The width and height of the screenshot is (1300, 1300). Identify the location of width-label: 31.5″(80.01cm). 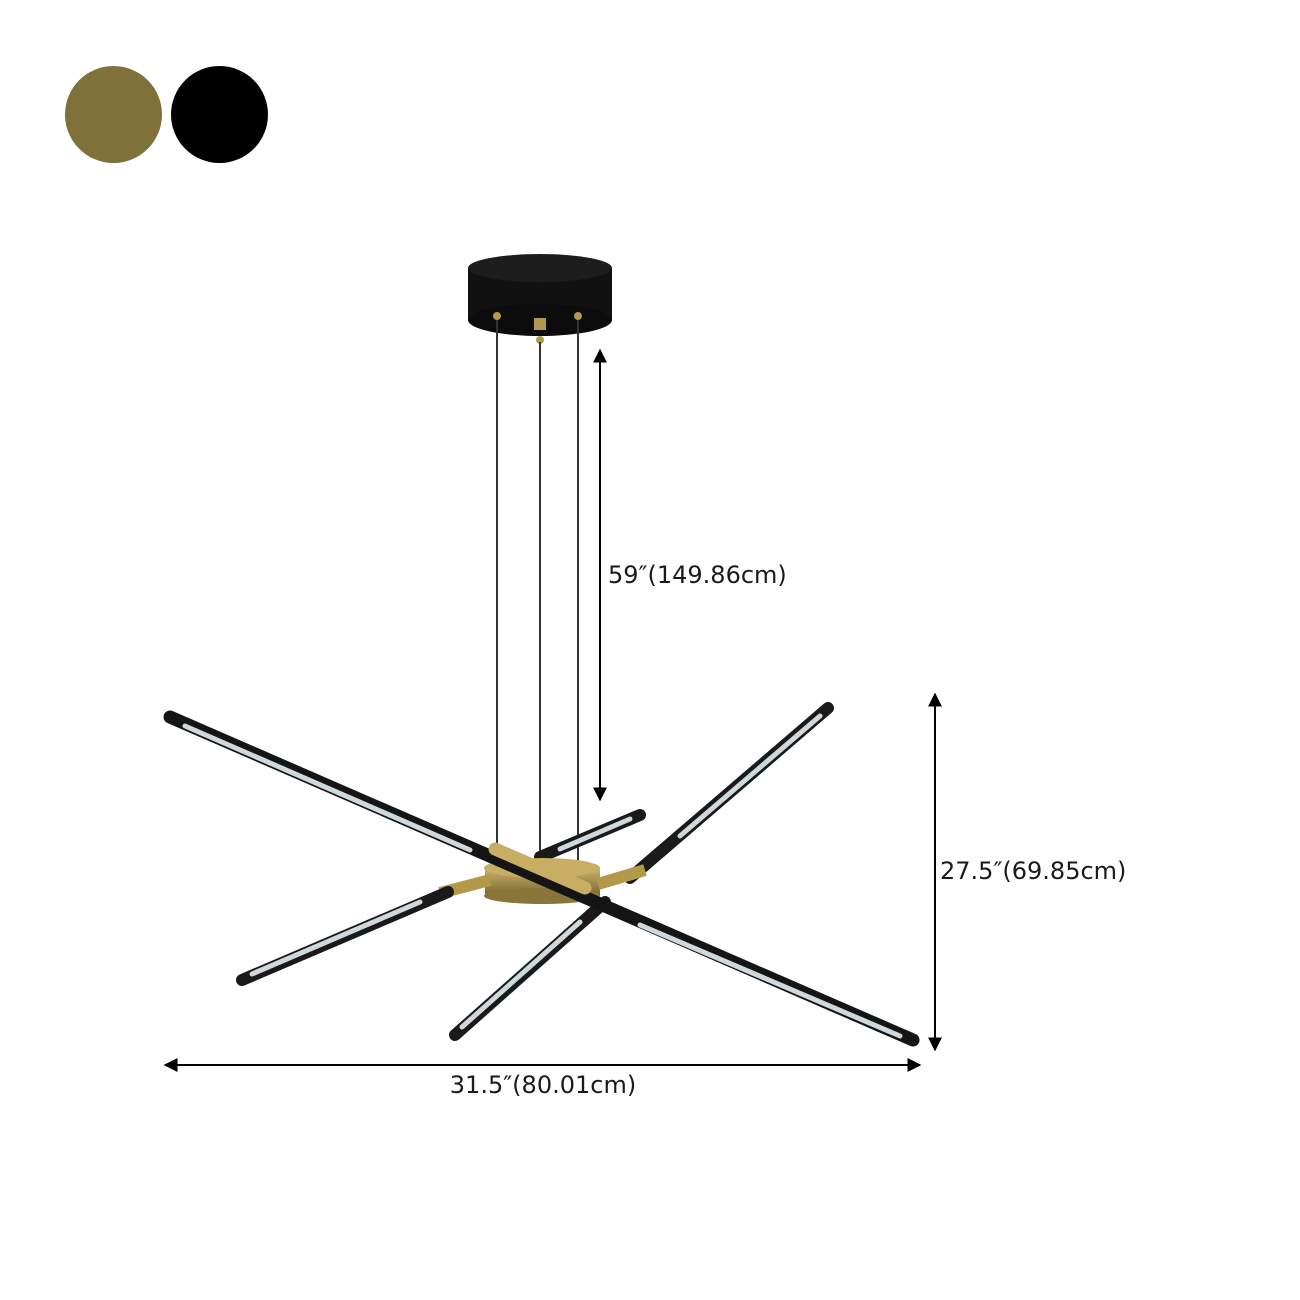
(543, 1085).